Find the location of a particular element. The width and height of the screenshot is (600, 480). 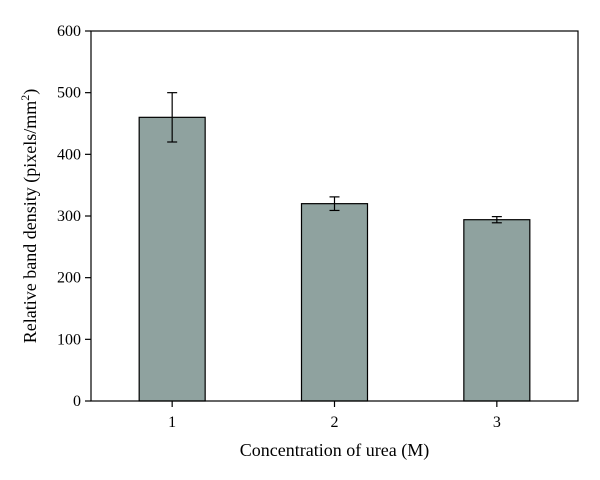

y-tick-label: 0 is located at coordinates (77, 401).